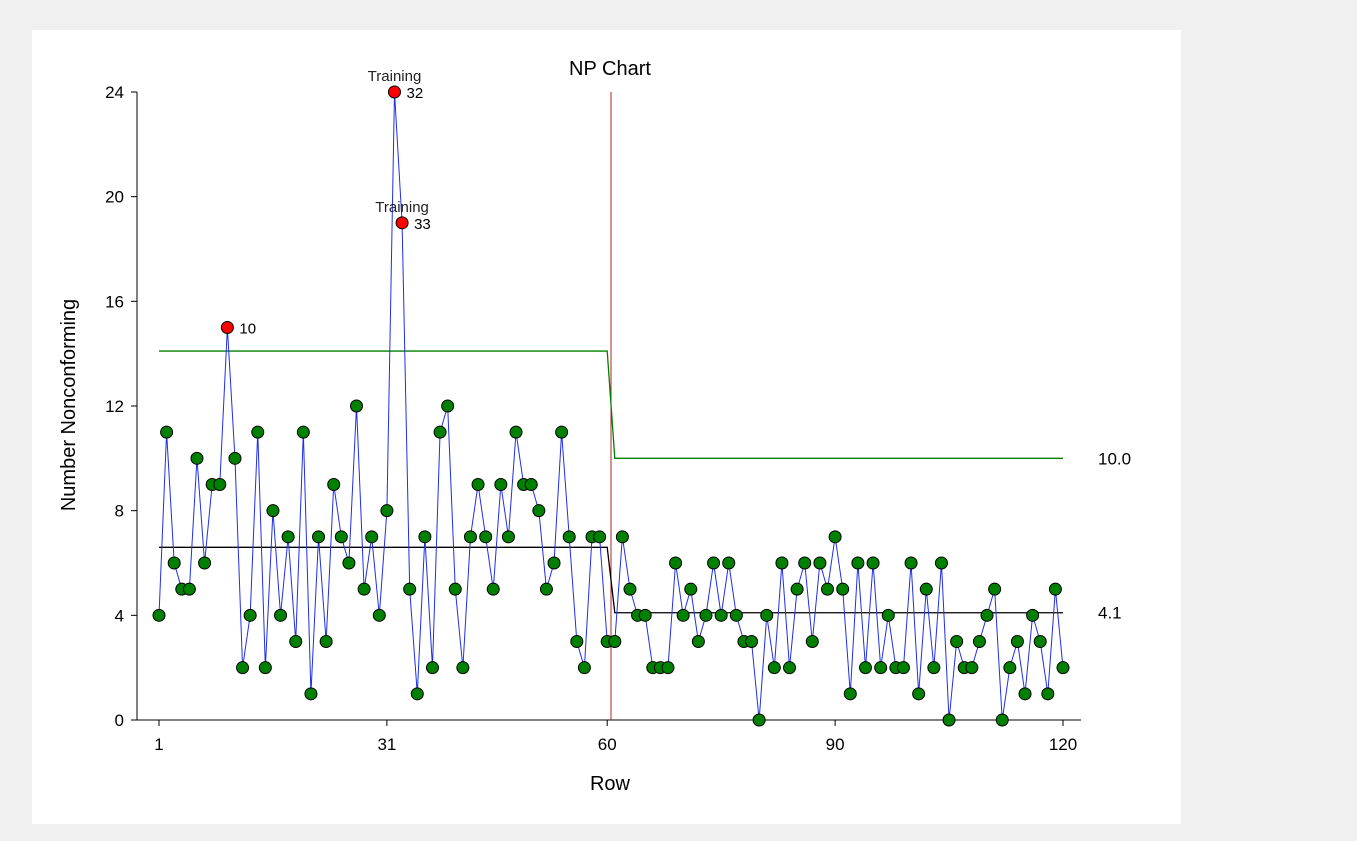  I want to click on x-tick-label: 60, so click(607, 744).